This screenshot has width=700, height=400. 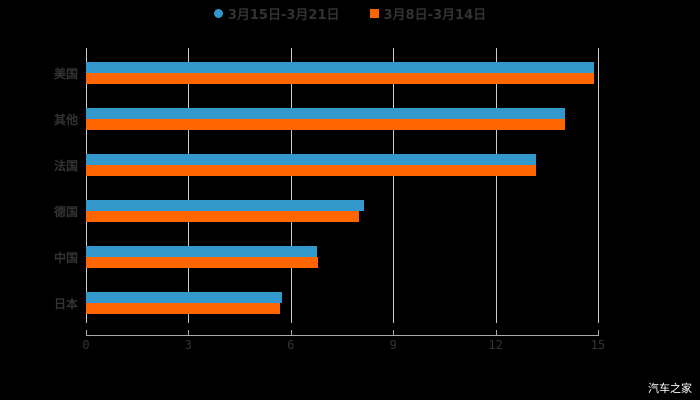 I want to click on x-tick-label: 12, so click(x=495, y=345).